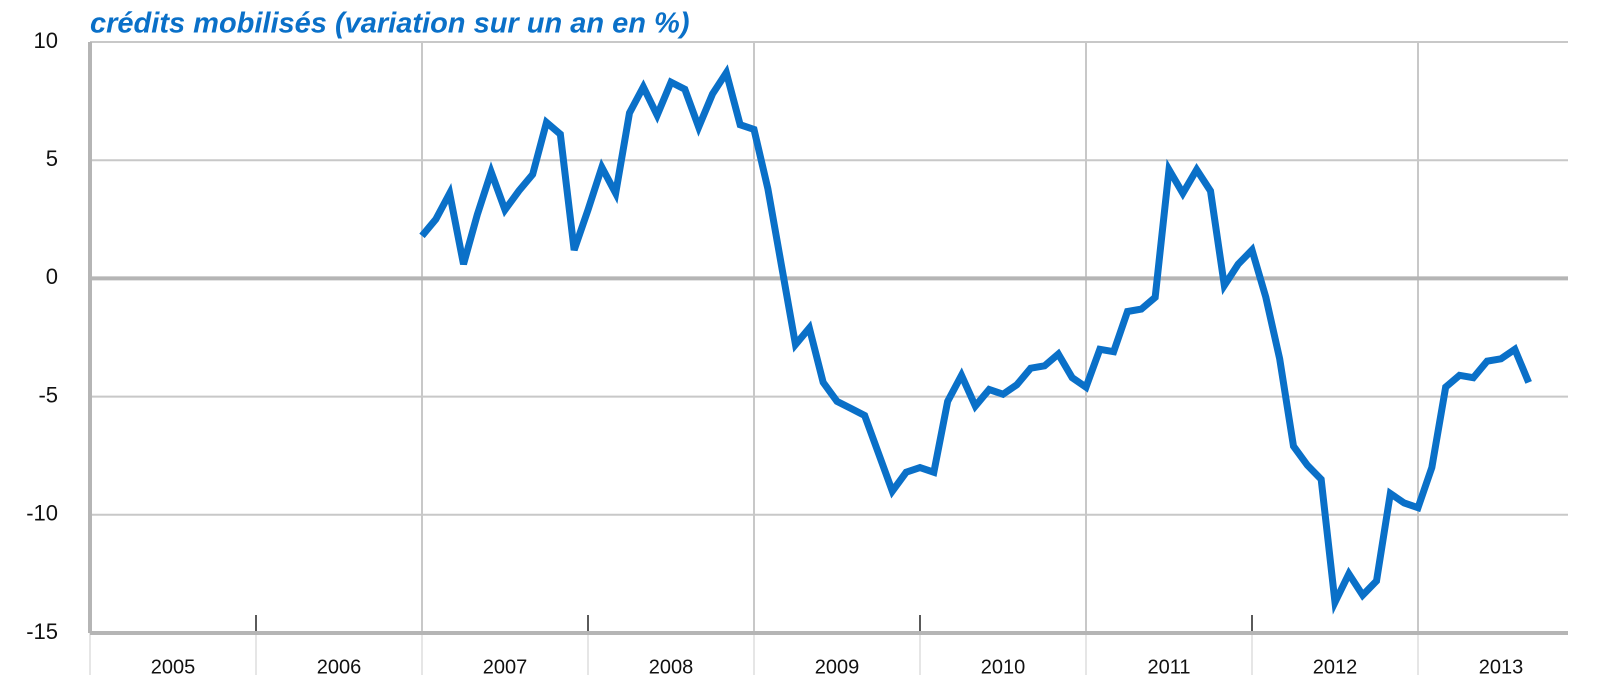 This screenshot has height=693, width=1599. I want to click on y-tick-label: 5, so click(52, 158).